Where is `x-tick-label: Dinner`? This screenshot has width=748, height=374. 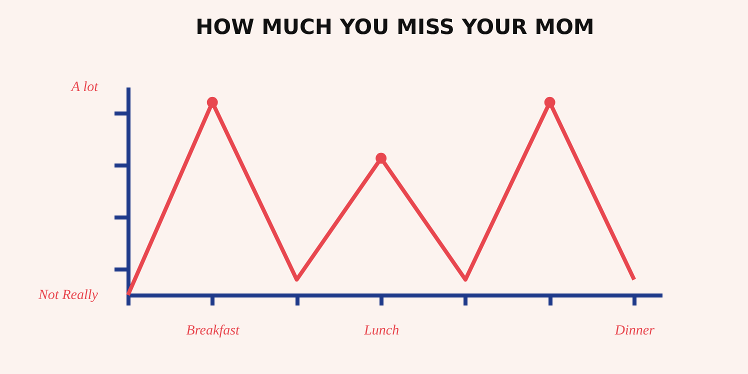
x-tick-label: Dinner is located at coordinates (635, 331).